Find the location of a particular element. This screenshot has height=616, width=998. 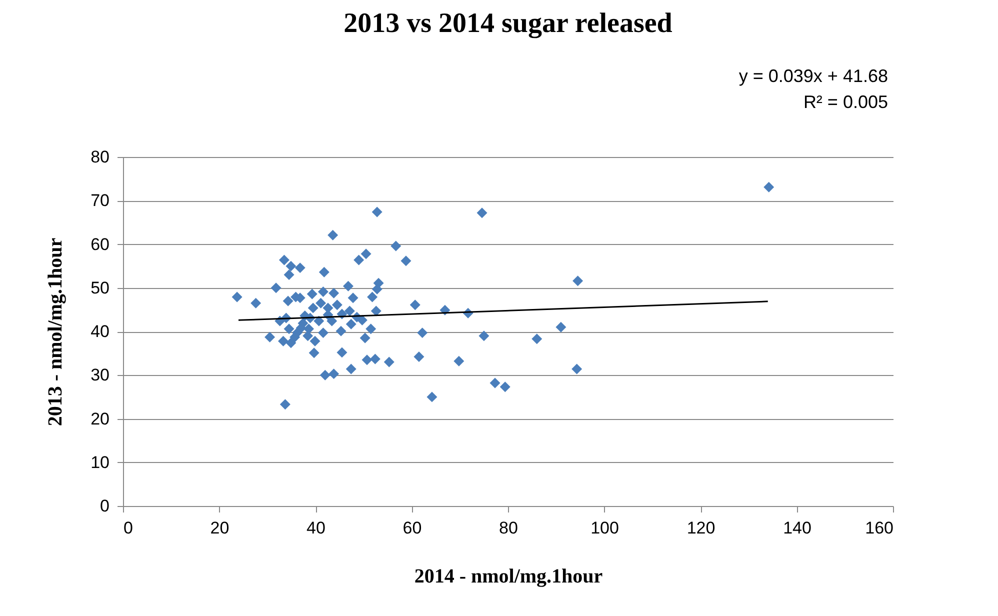

y-tick-label: 60 is located at coordinates (100, 244).